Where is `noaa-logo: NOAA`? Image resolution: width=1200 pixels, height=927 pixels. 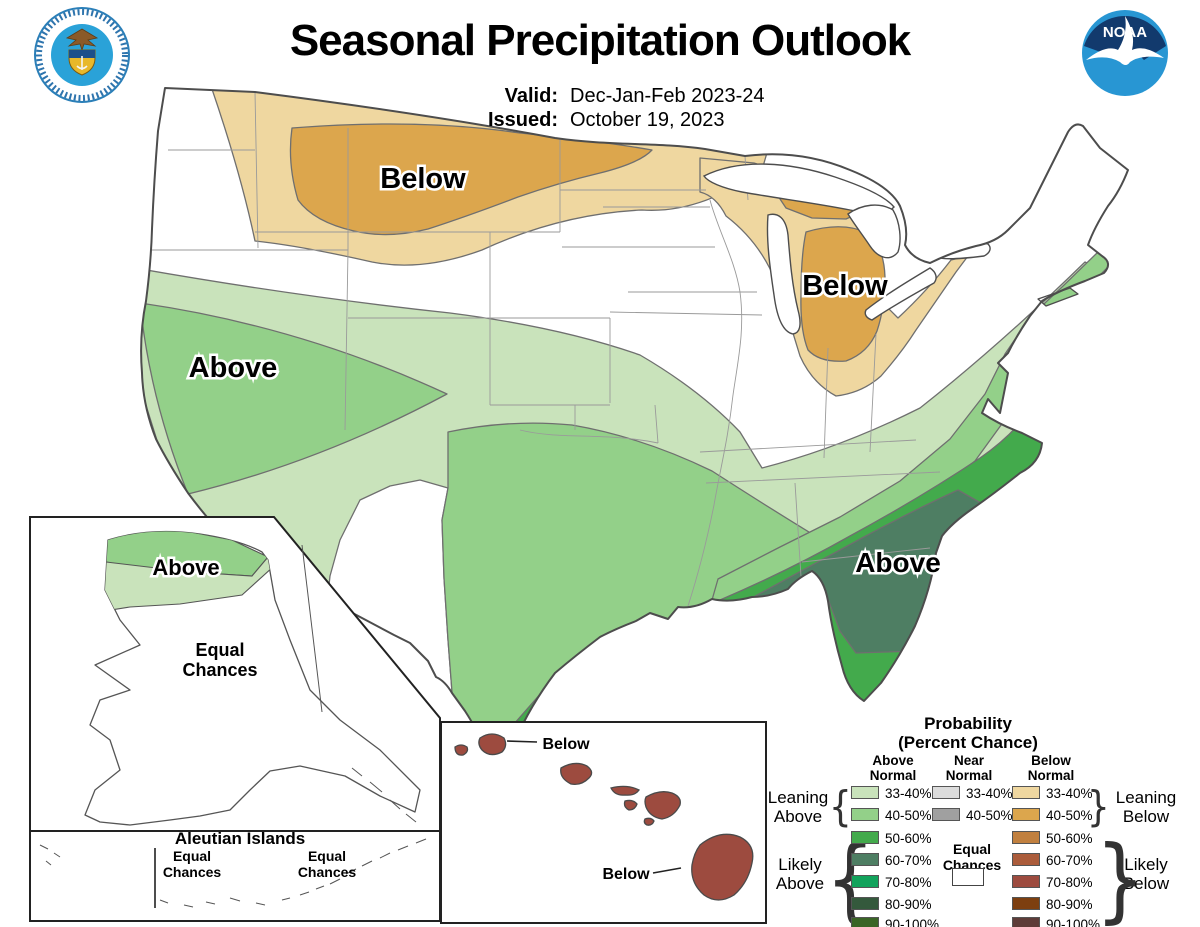
noaa-logo: NOAA is located at coordinates (1125, 53).